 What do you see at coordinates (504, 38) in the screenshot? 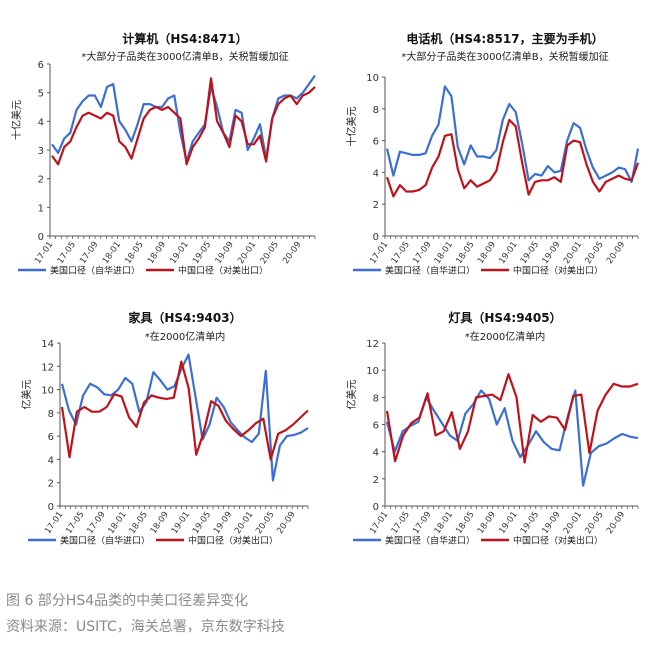
I see `chart-title: 电话机（HS4:8517，主要为手机）` at bounding box center [504, 38].